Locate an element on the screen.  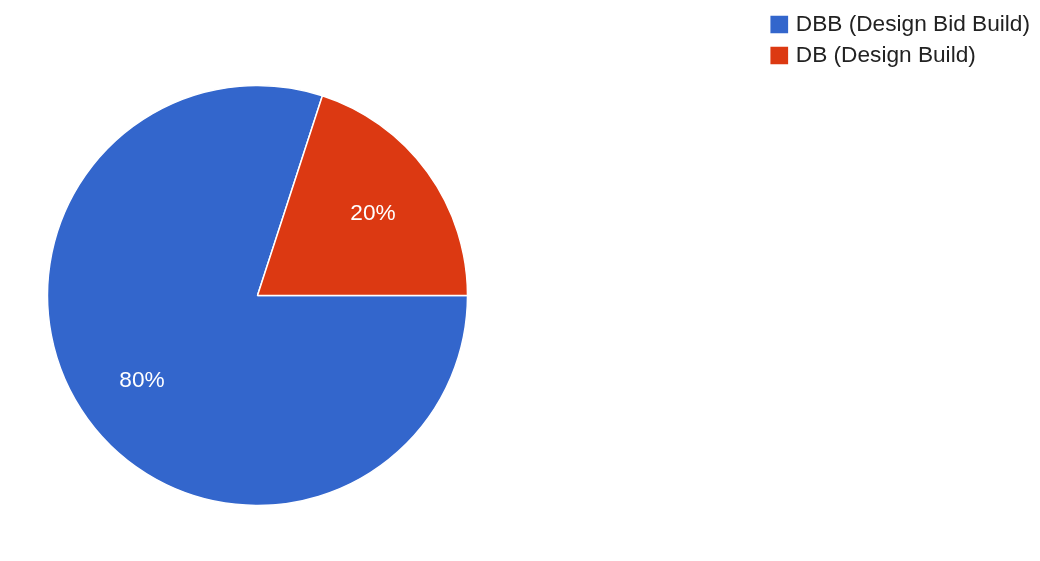
data-label: 80% is located at coordinates (142, 379).